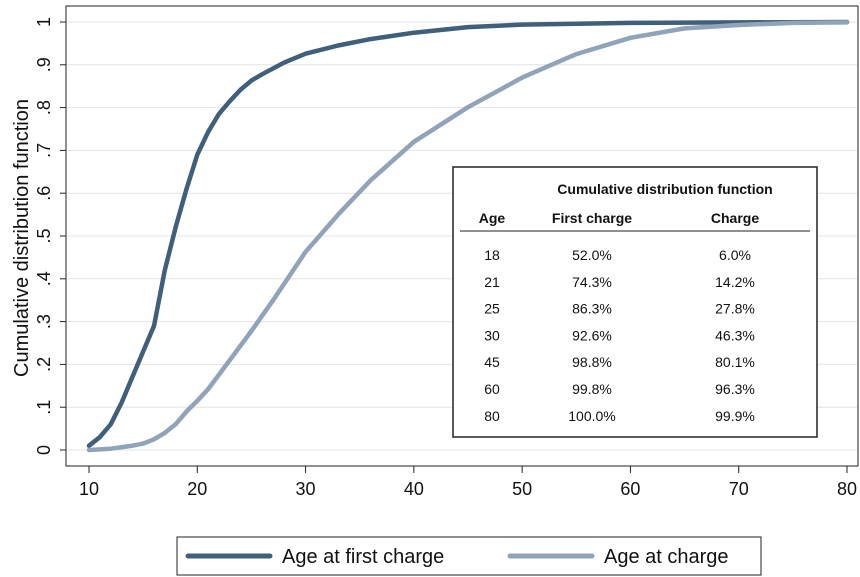 The image size is (860, 577). Describe the element at coordinates (592, 389) in the screenshot. I see `table-cell: 99.8%` at that location.